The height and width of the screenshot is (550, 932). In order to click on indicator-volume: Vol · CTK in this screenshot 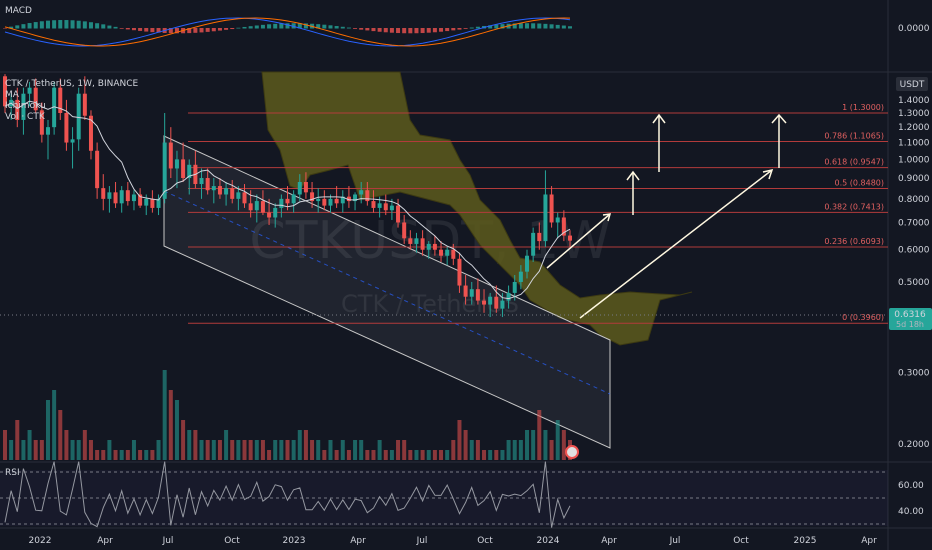, I will do `click(25, 117)`.